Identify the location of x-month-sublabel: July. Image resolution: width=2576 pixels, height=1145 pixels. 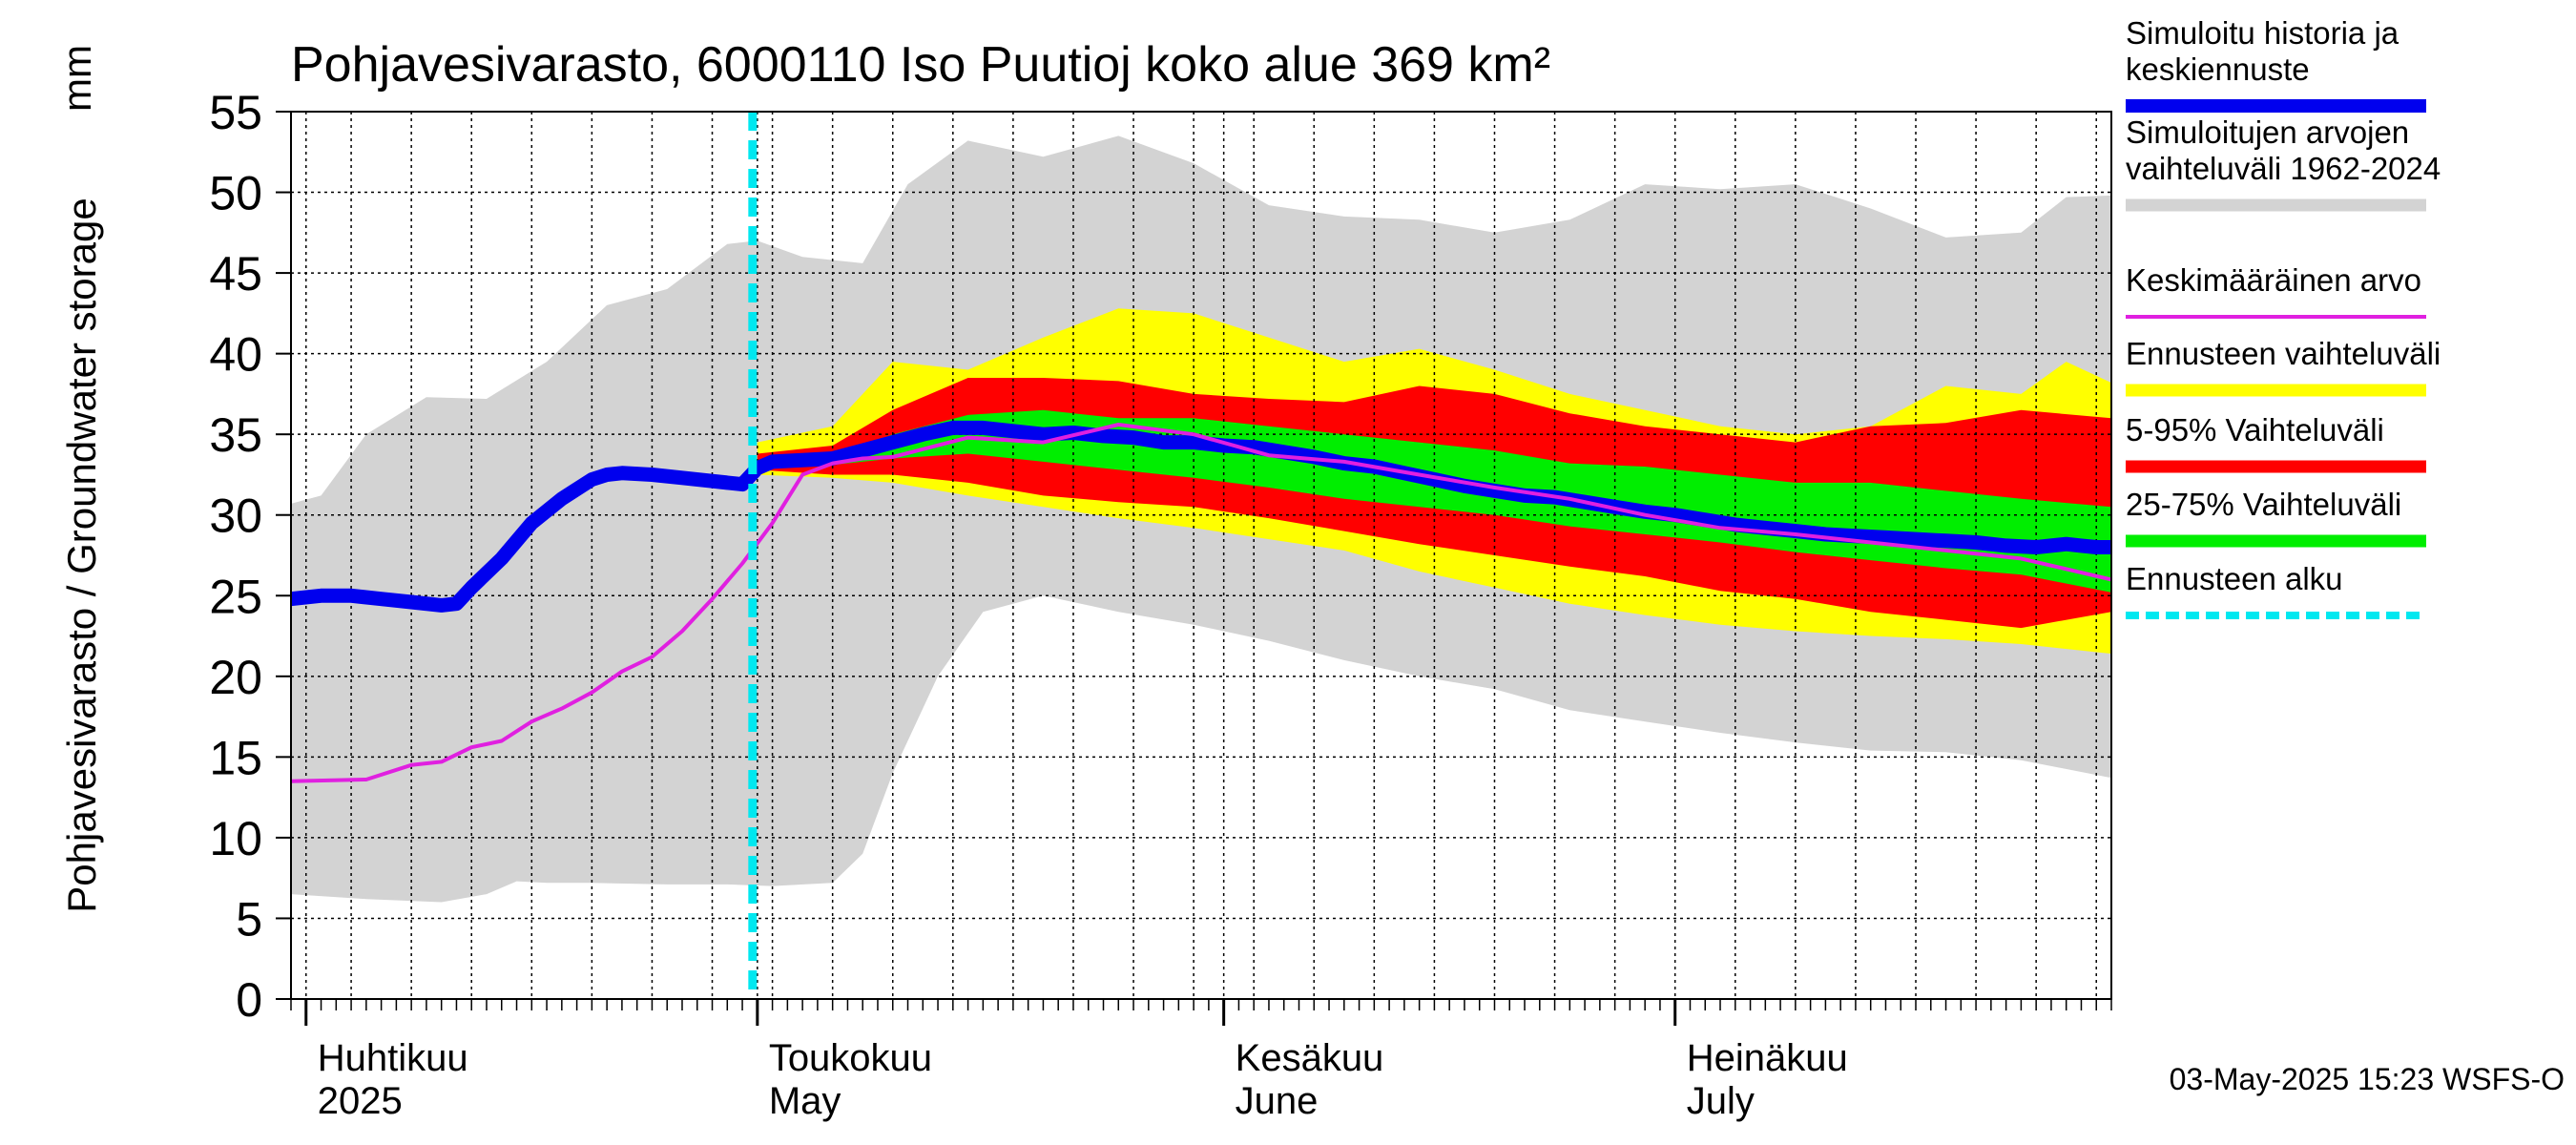
(1721, 1101).